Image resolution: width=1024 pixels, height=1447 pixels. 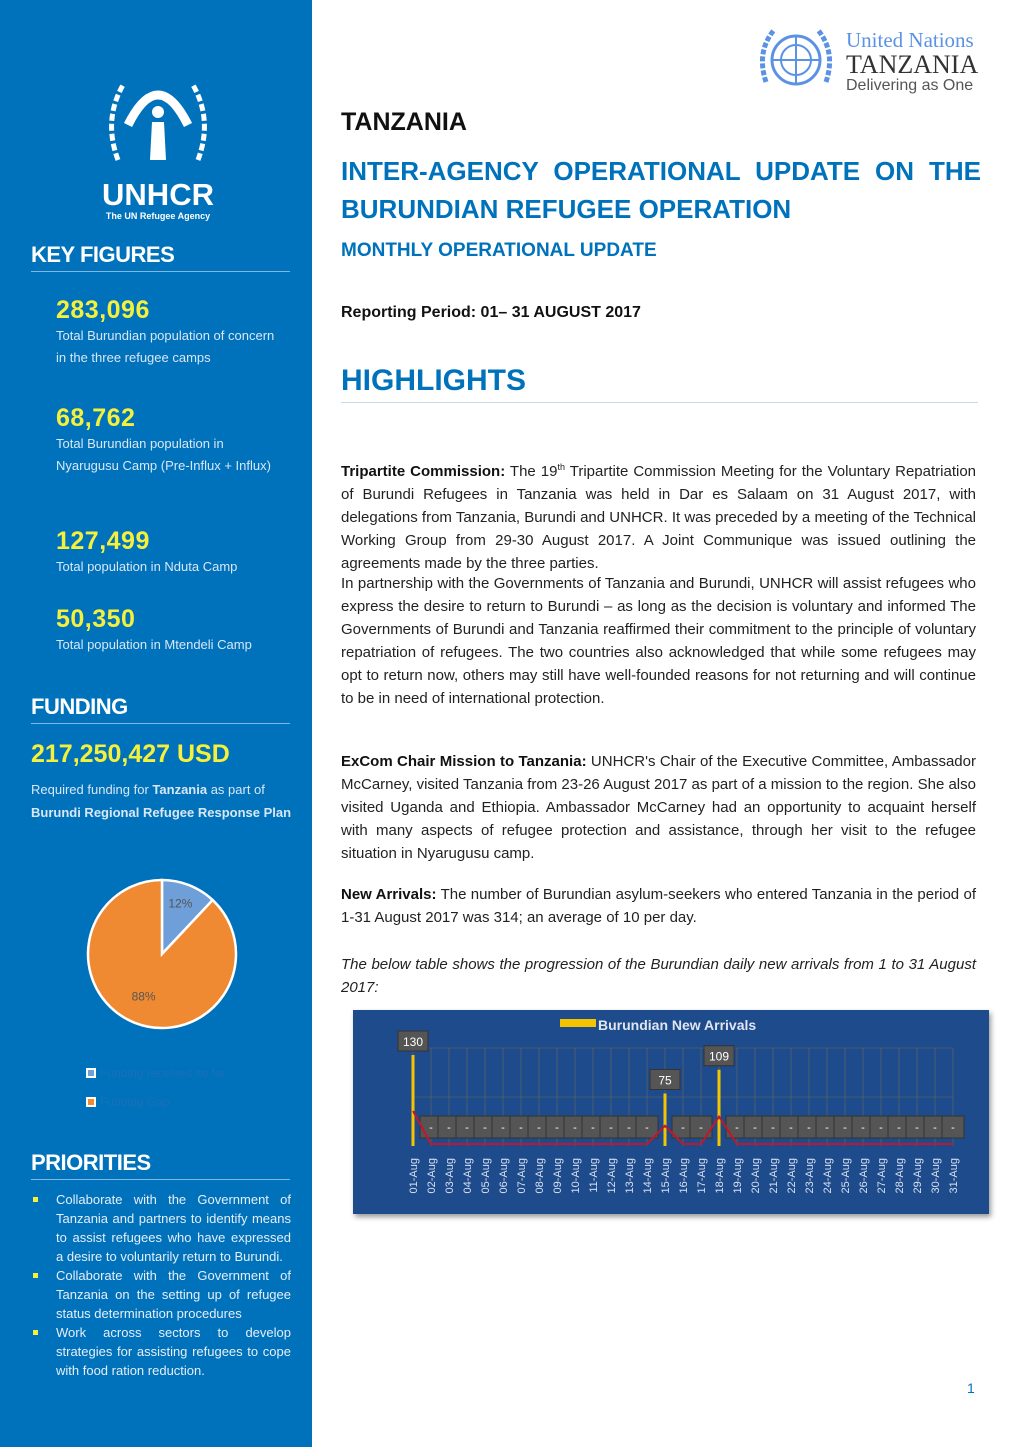 I want to click on x-tick-label: 15-Aug, so click(x=666, y=1175).